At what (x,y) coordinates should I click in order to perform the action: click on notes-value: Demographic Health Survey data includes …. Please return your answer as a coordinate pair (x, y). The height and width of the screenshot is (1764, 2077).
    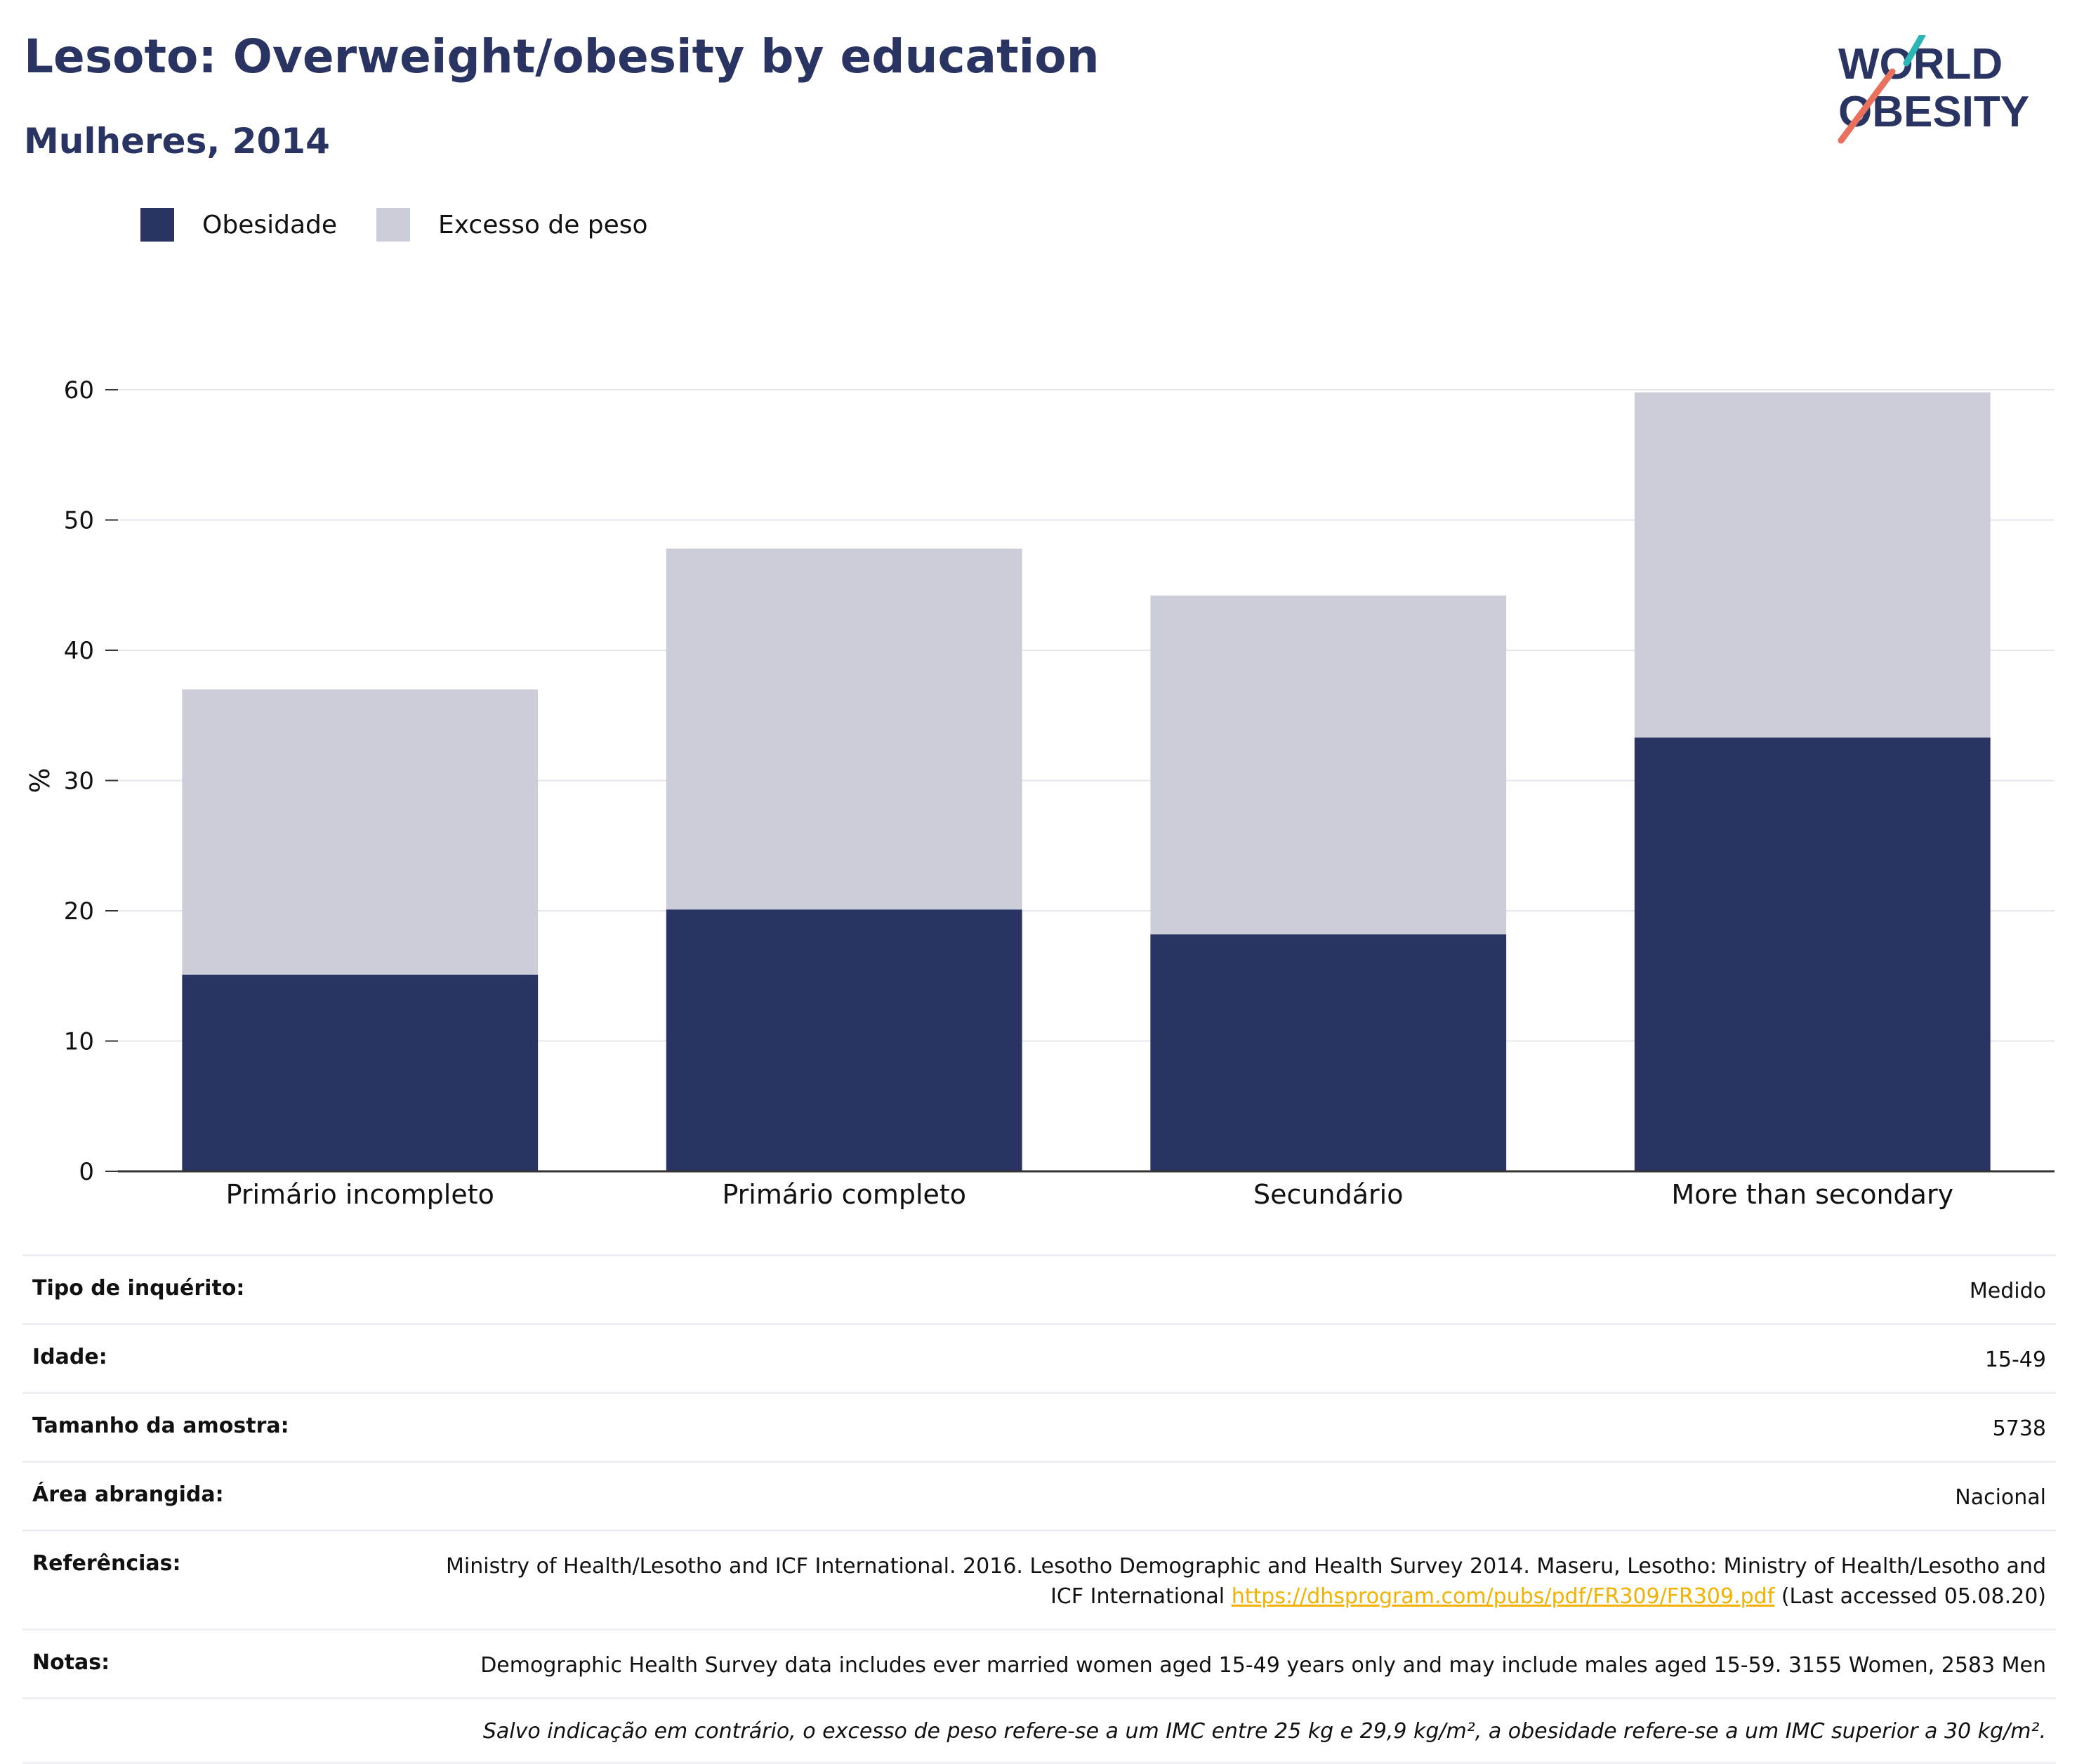
    Looking at the image, I should click on (1263, 1665).